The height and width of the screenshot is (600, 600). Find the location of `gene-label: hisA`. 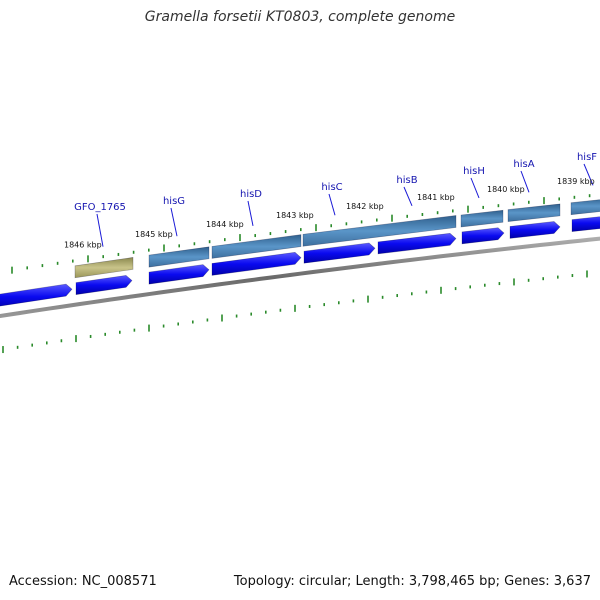

gene-label: hisA is located at coordinates (523, 164).